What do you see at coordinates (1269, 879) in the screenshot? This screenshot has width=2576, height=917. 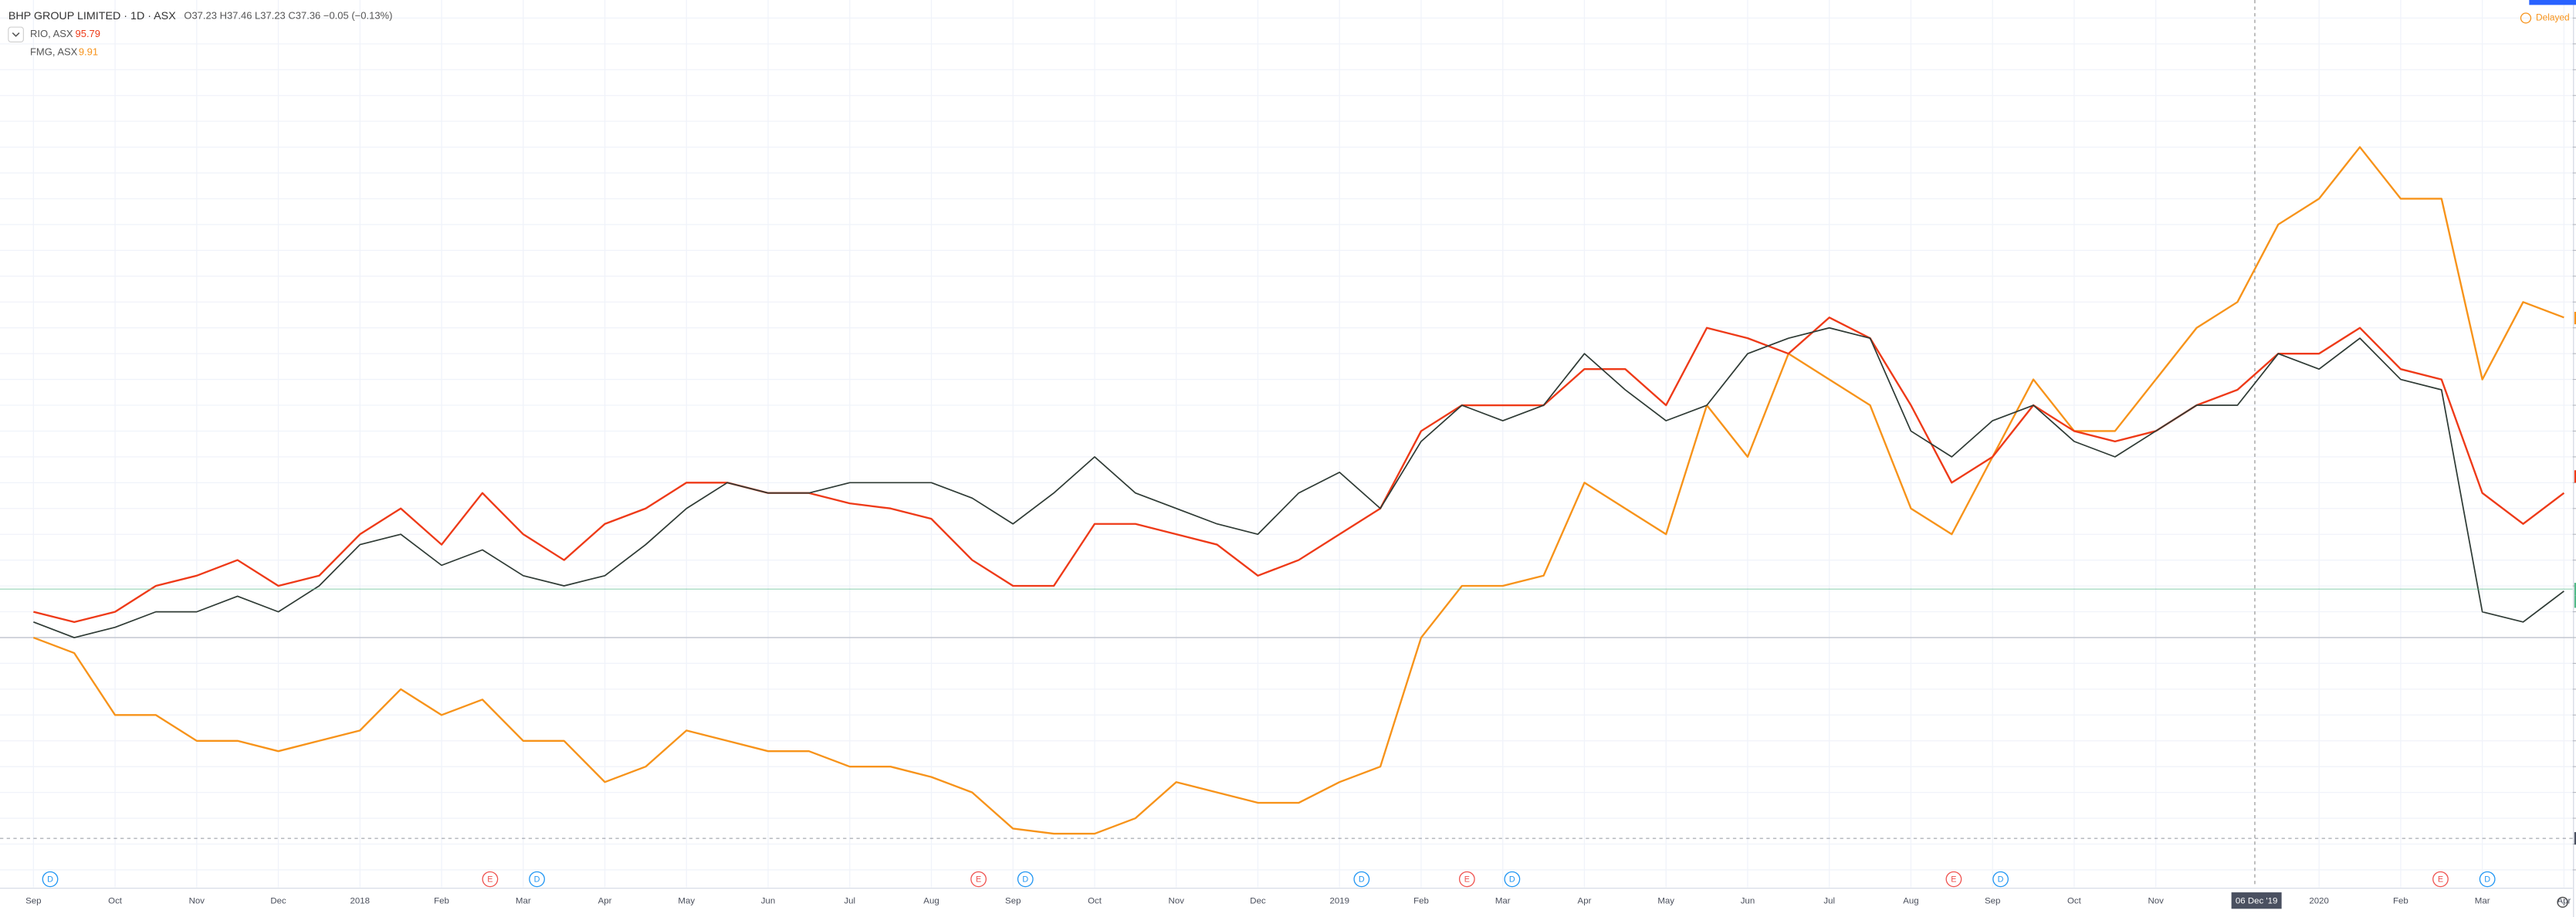 I see `events: D E D E D D E D E D E D` at bounding box center [1269, 879].